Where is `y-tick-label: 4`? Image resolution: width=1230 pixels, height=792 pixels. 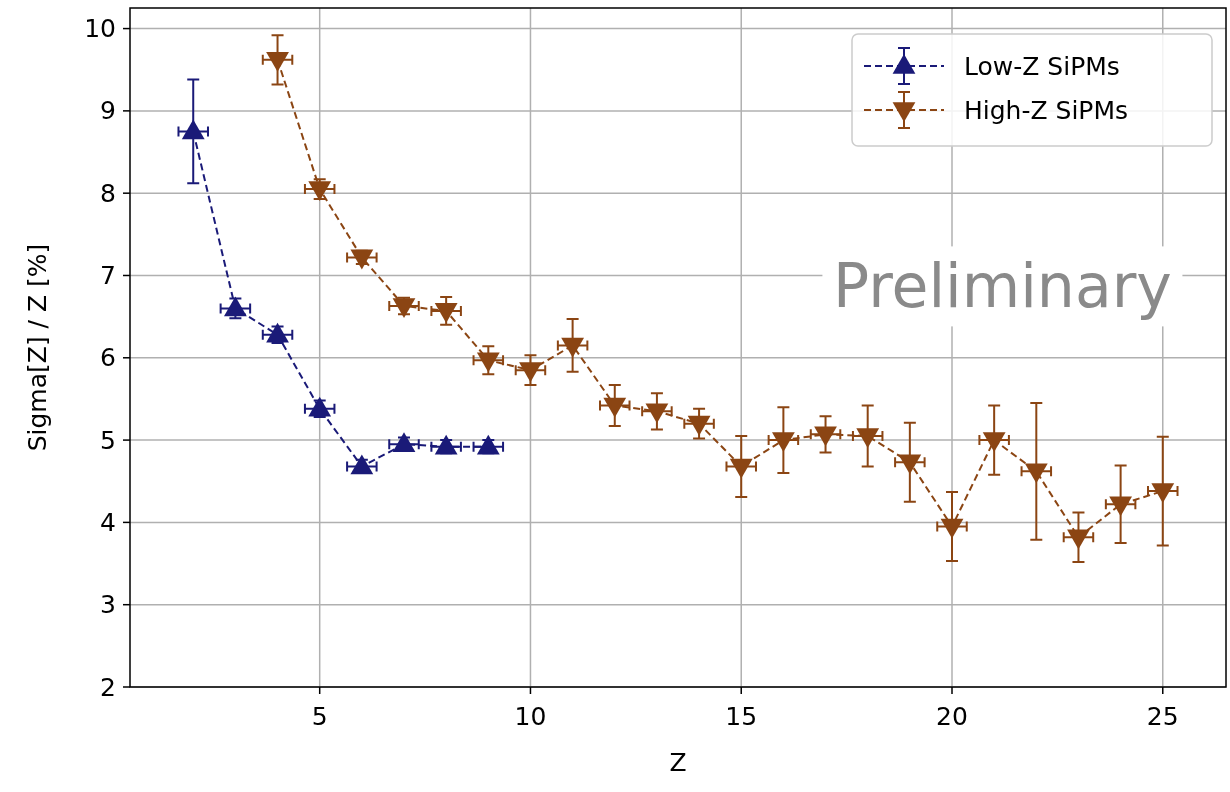 y-tick-label: 4 is located at coordinates (108, 522).